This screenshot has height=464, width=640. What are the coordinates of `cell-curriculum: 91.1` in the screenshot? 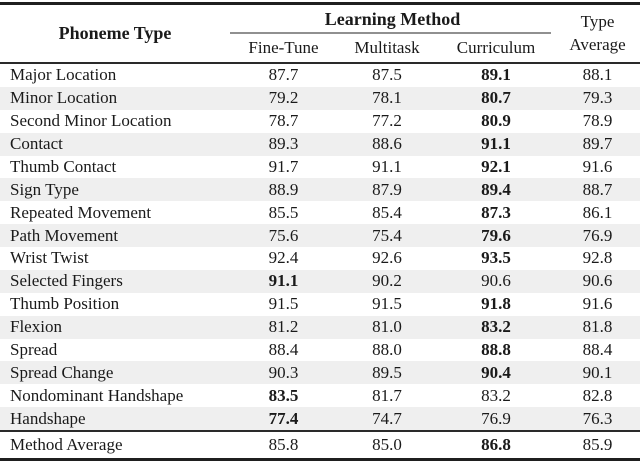 It's located at (496, 144).